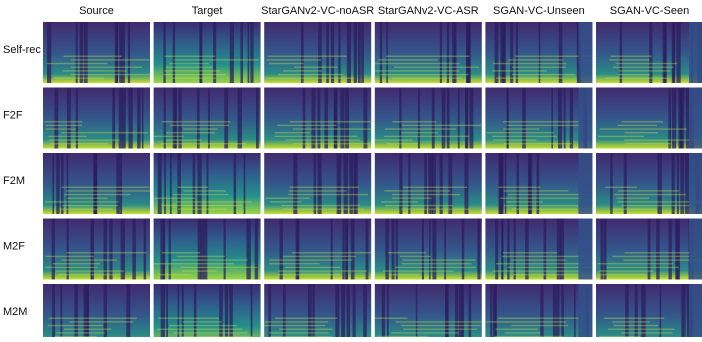 The width and height of the screenshot is (702, 342). Describe the element at coordinates (428, 118) in the screenshot. I see `spectrogram-background` at that location.